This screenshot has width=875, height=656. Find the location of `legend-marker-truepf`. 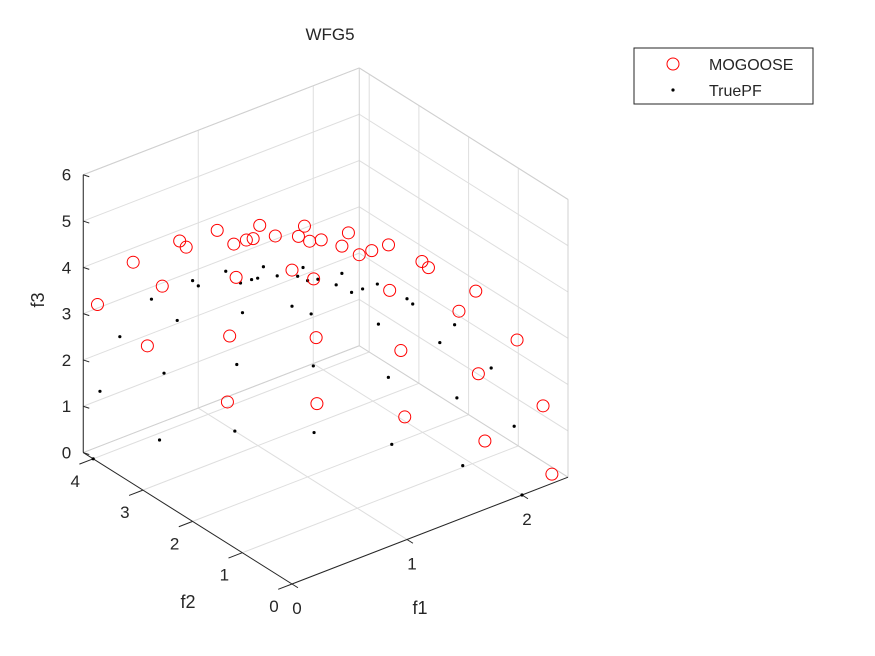

legend-marker-truepf is located at coordinates (673, 90).